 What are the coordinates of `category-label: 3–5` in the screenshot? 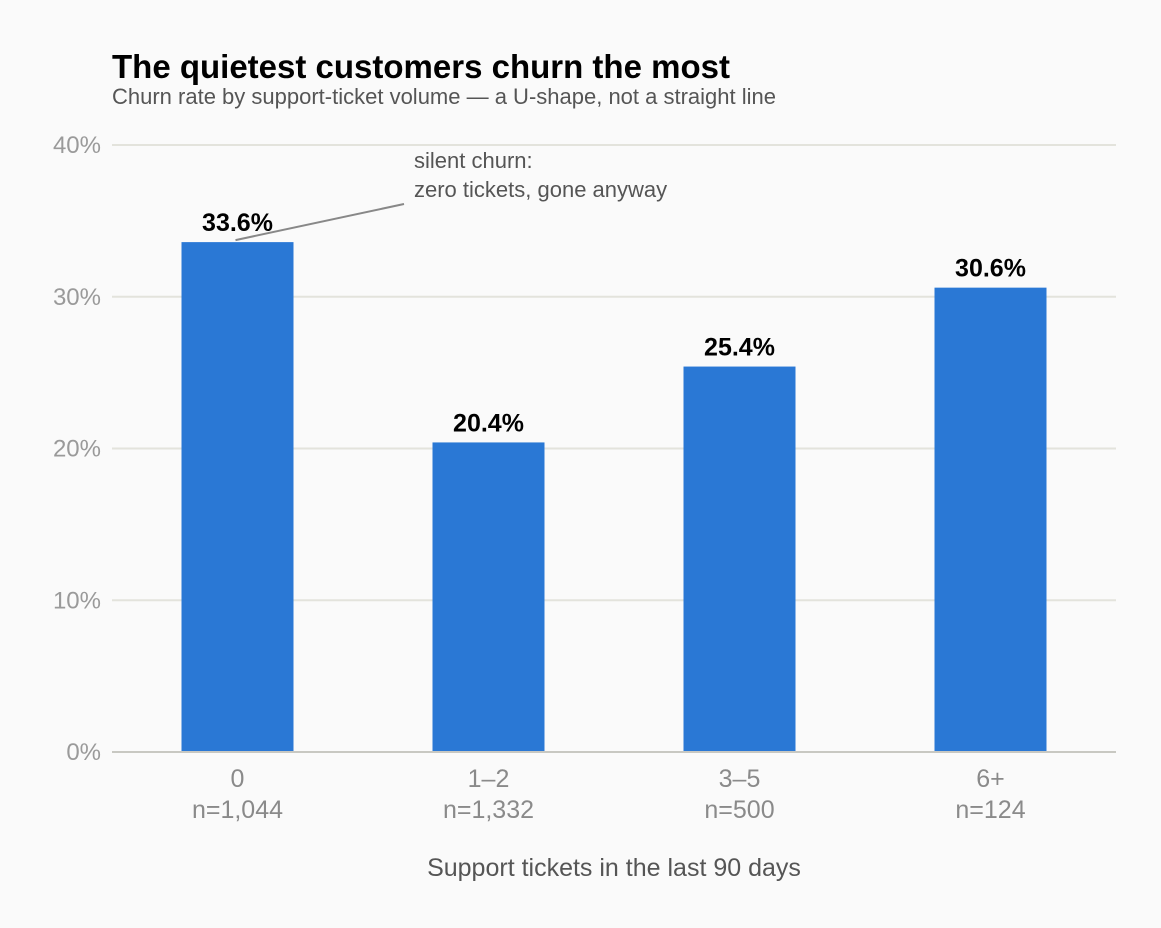 It's located at (740, 779).